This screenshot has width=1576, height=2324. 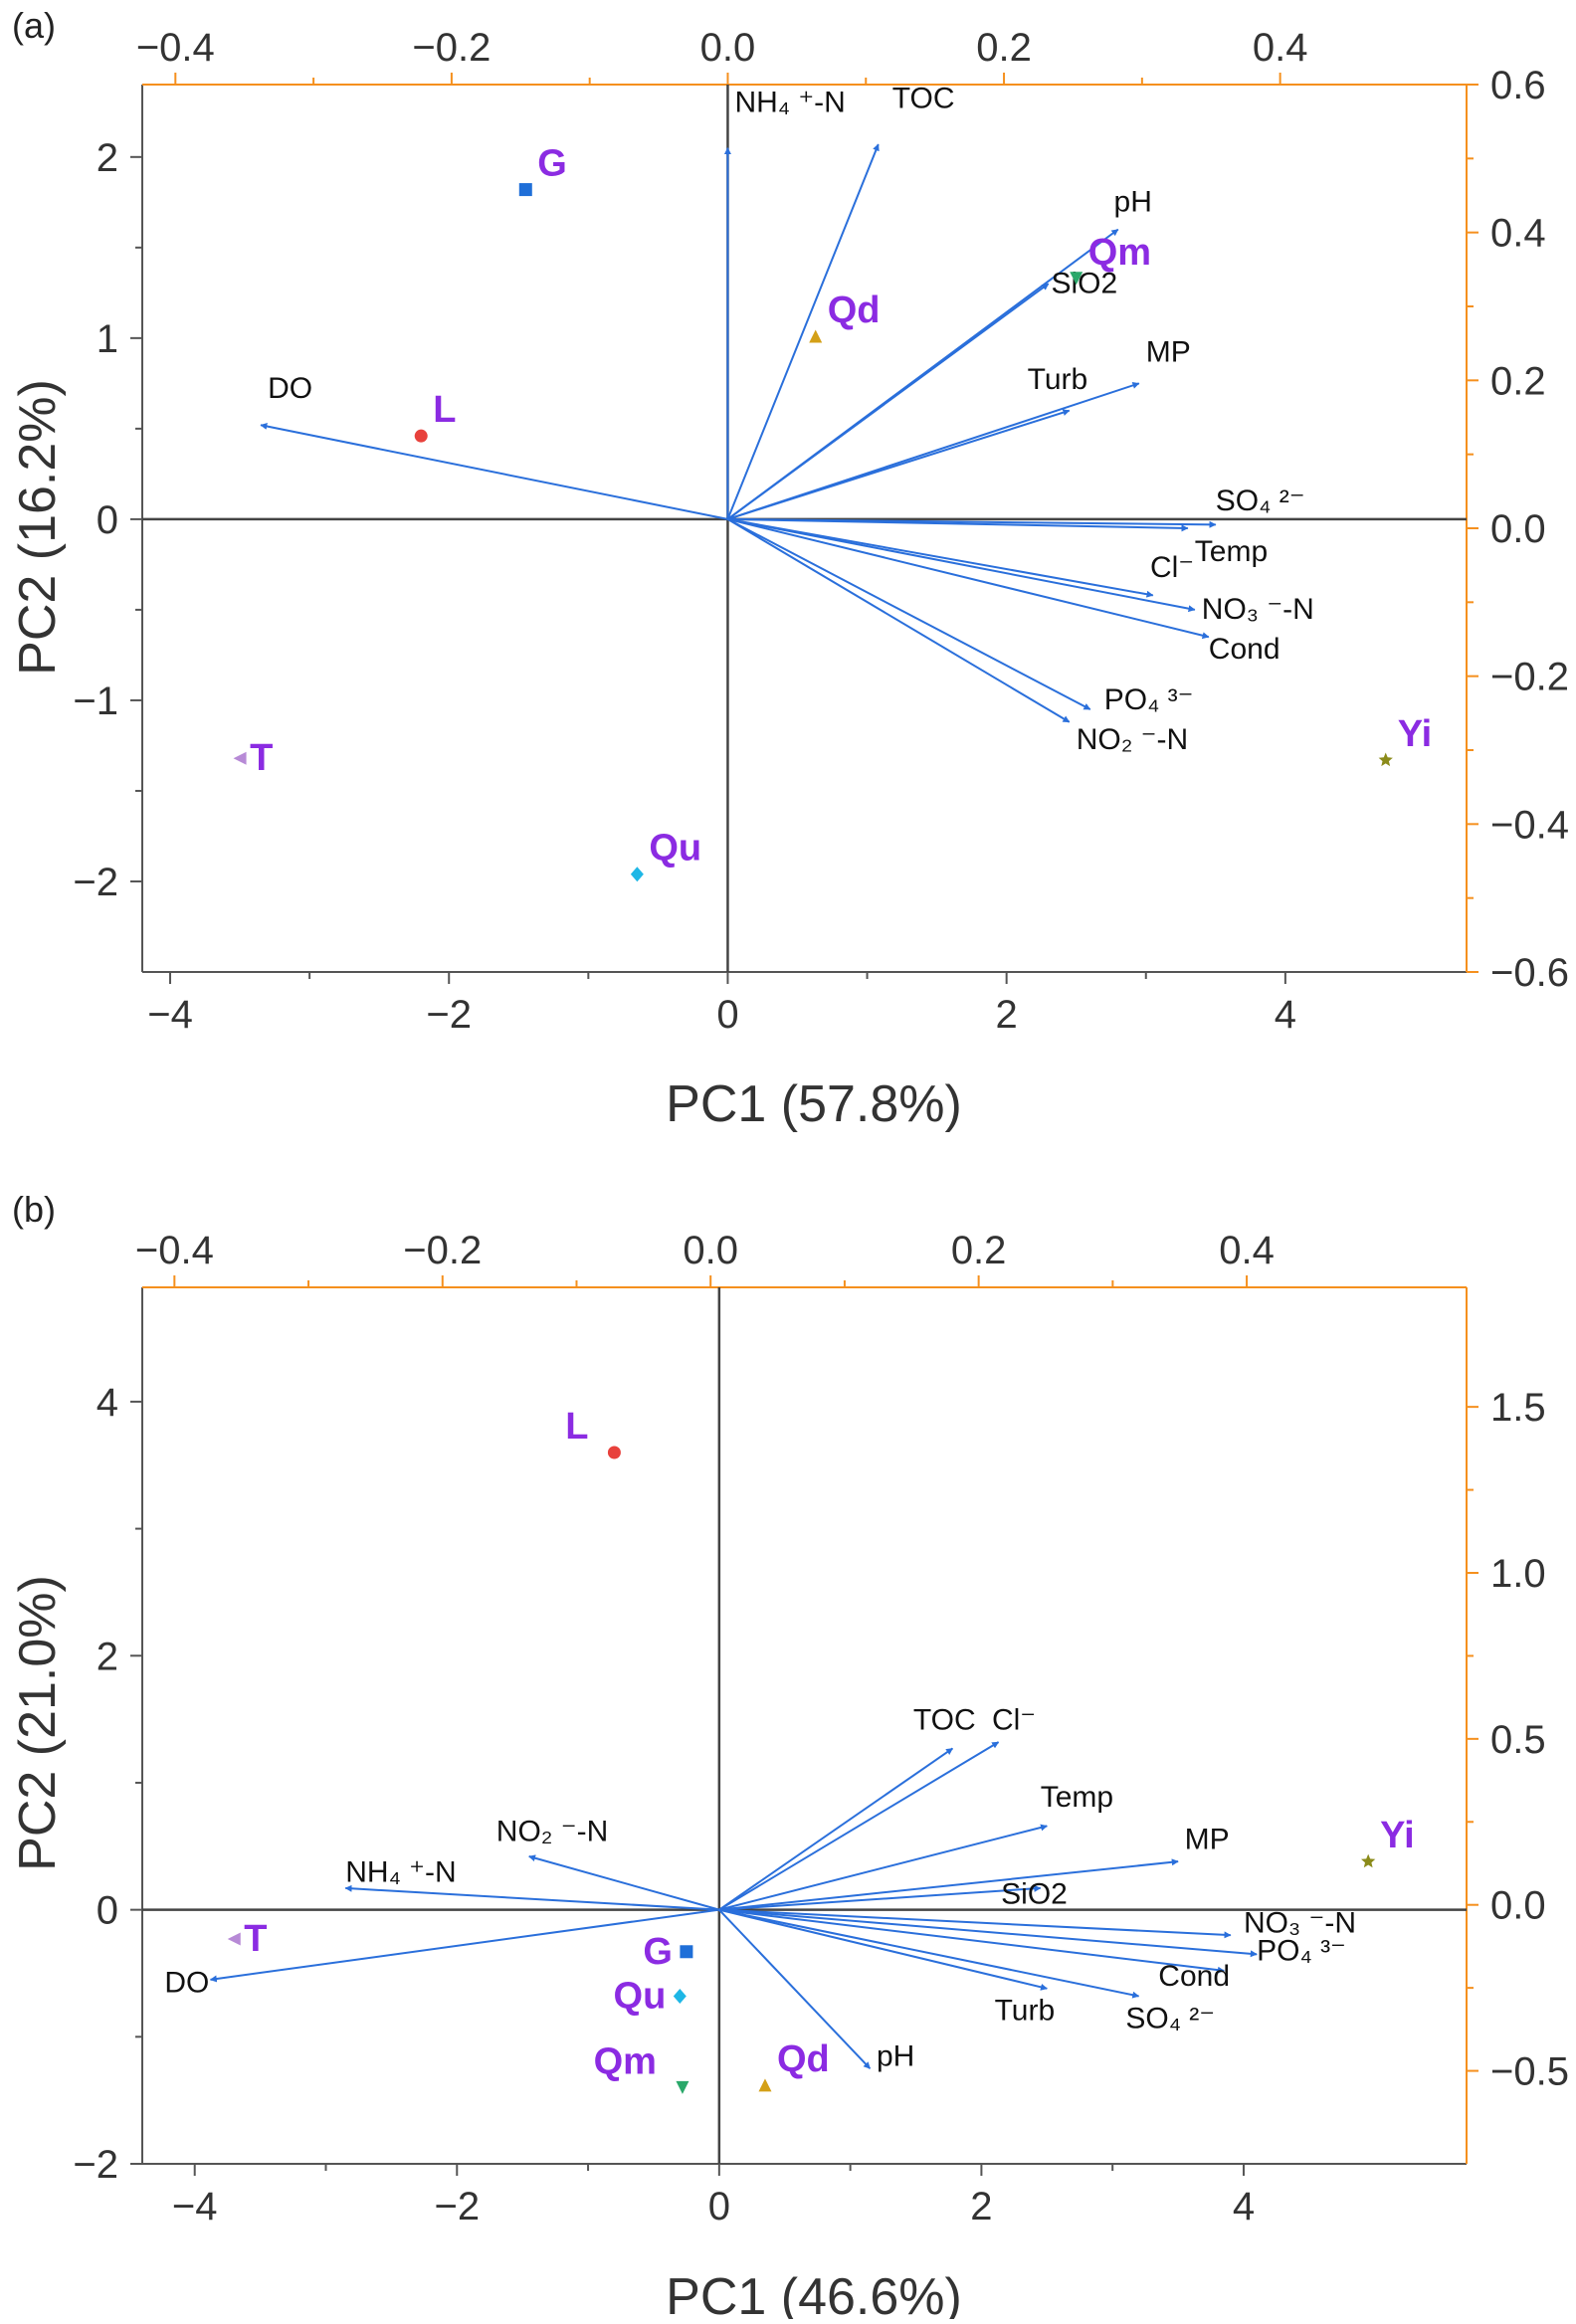 What do you see at coordinates (107, 520) in the screenshot?
I see `y-tick-label: 0` at bounding box center [107, 520].